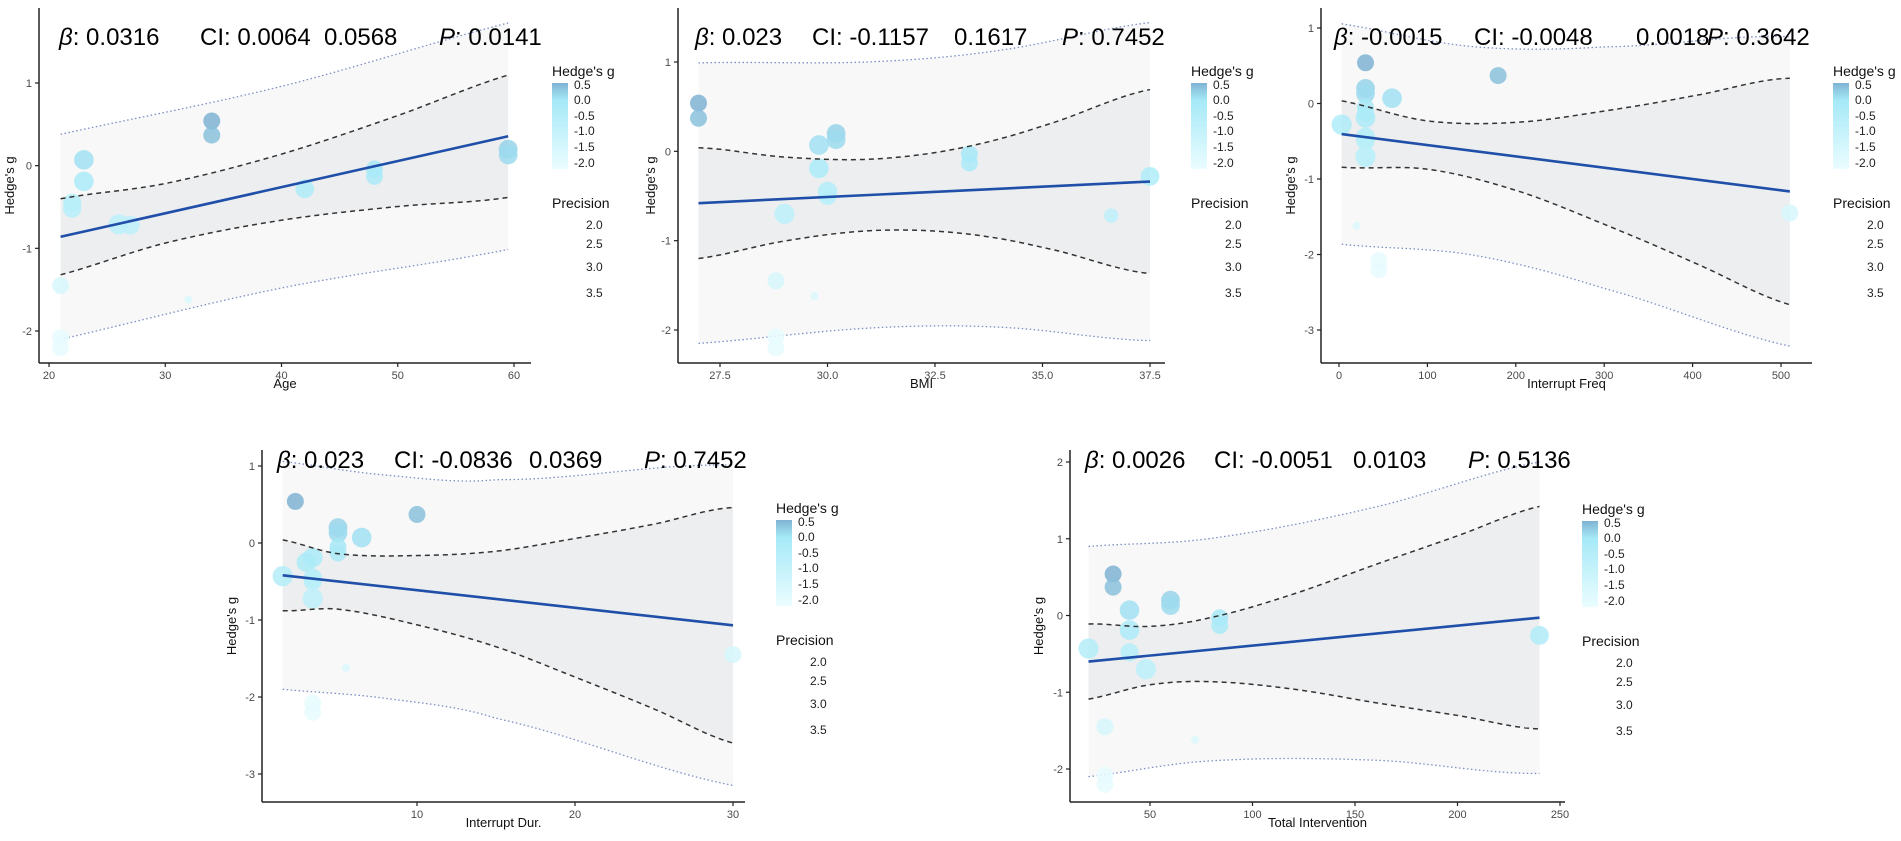 The height and width of the screenshot is (841, 1901). What do you see at coordinates (1566, 383) in the screenshot?
I see `x-axis-label: Interrupt Freq` at bounding box center [1566, 383].